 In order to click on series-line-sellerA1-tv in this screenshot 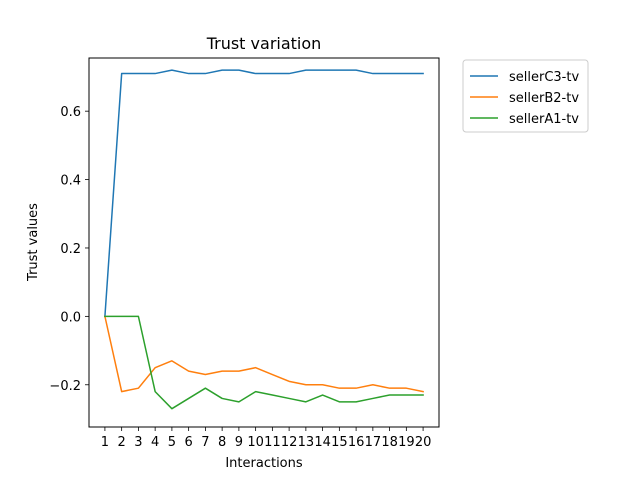, I will do `click(264, 362)`.